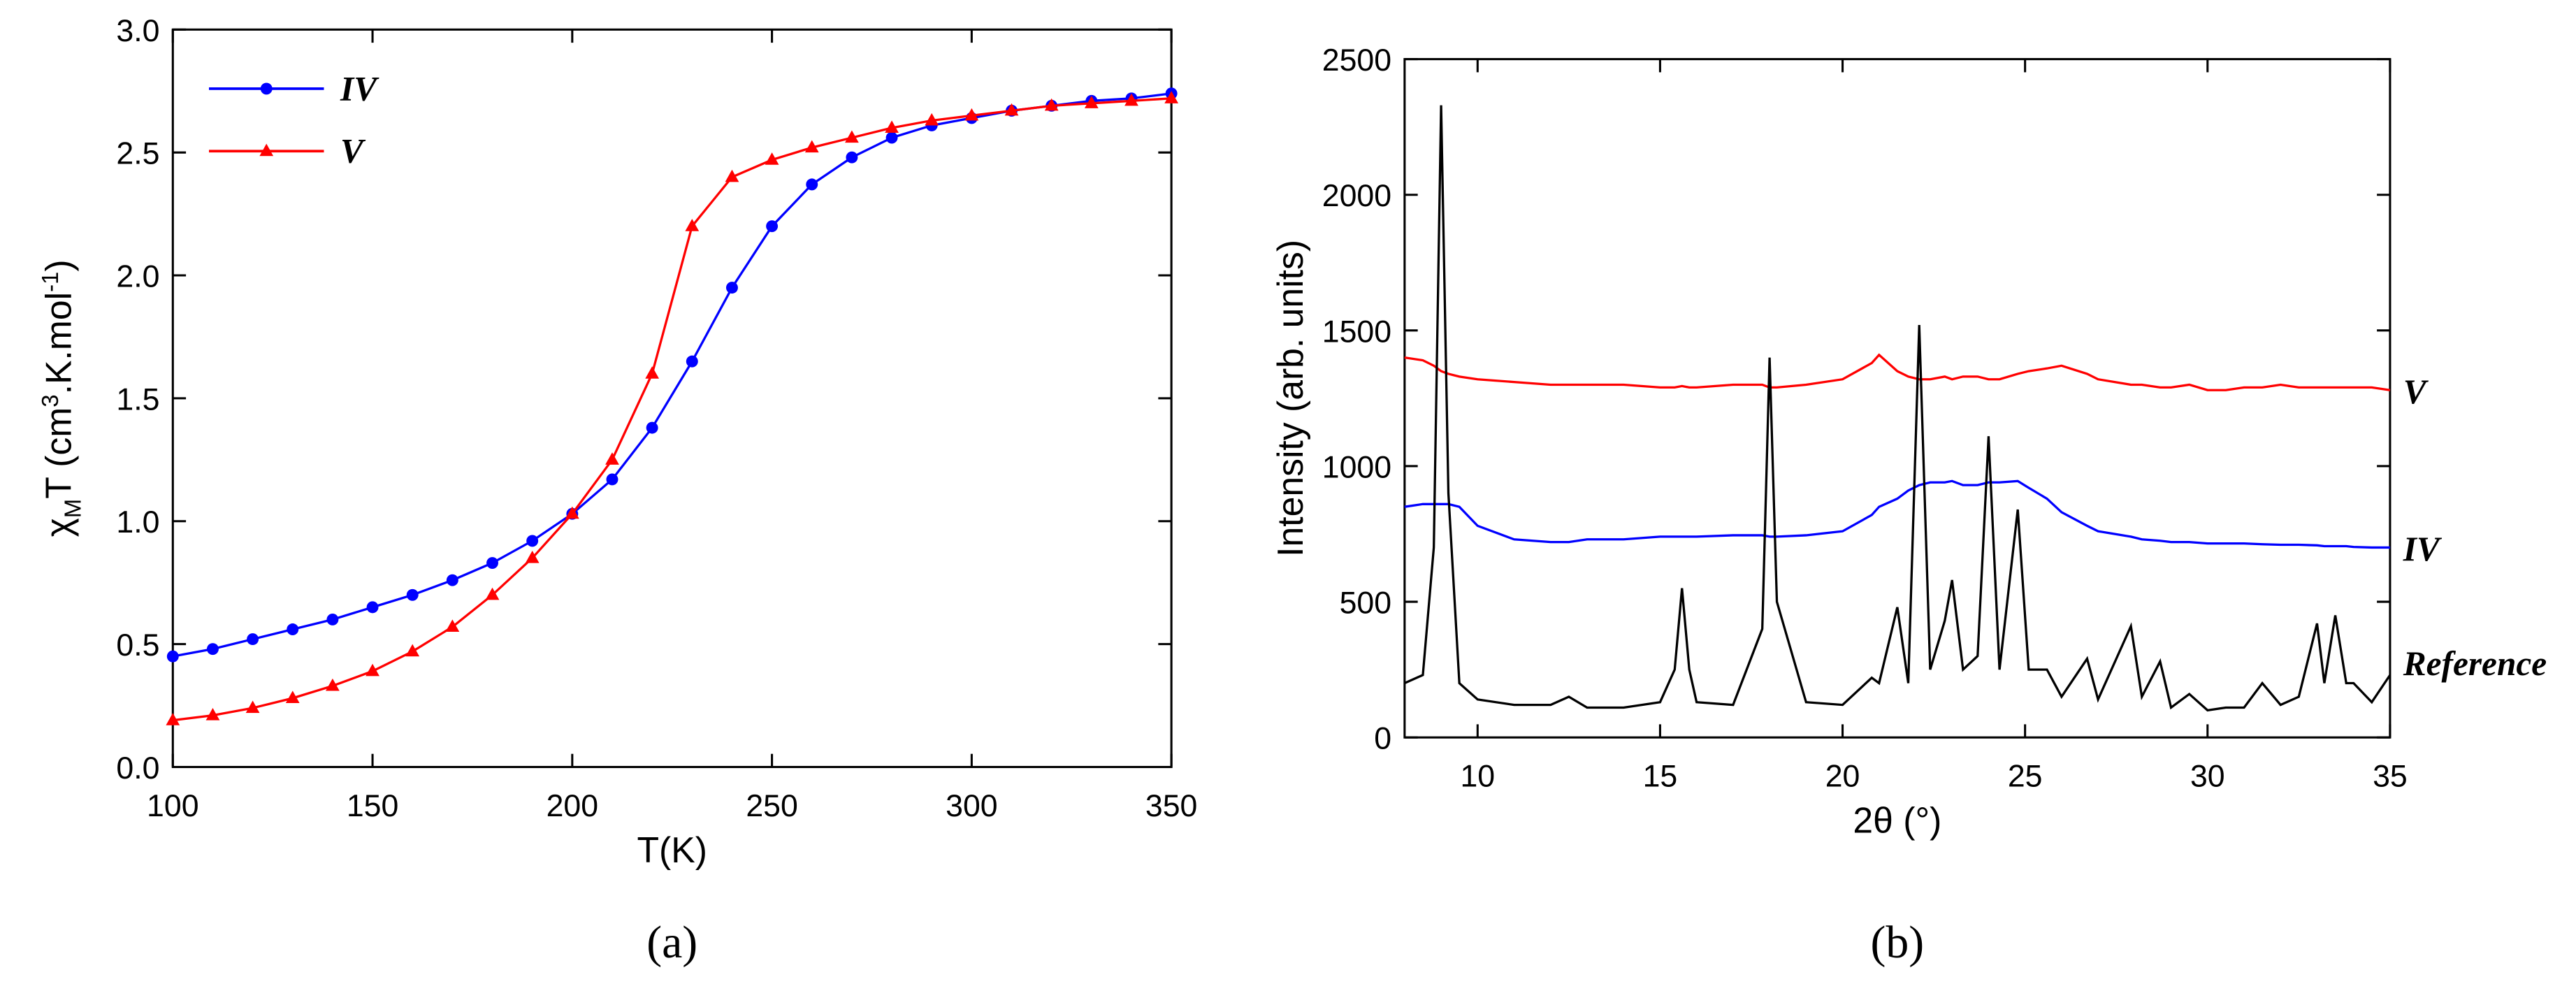  What do you see at coordinates (1357, 467) in the screenshot?
I see `y-tick-label: 1000` at bounding box center [1357, 467].